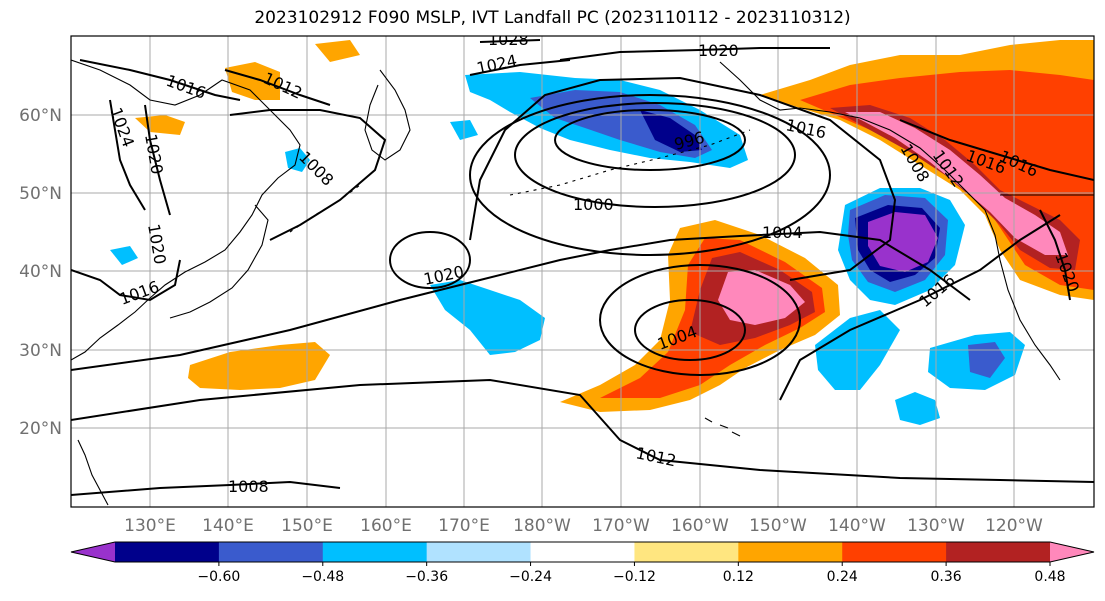 The width and height of the screenshot is (1105, 601). I want to click on isobar-1020-coast, so click(1055, 255).